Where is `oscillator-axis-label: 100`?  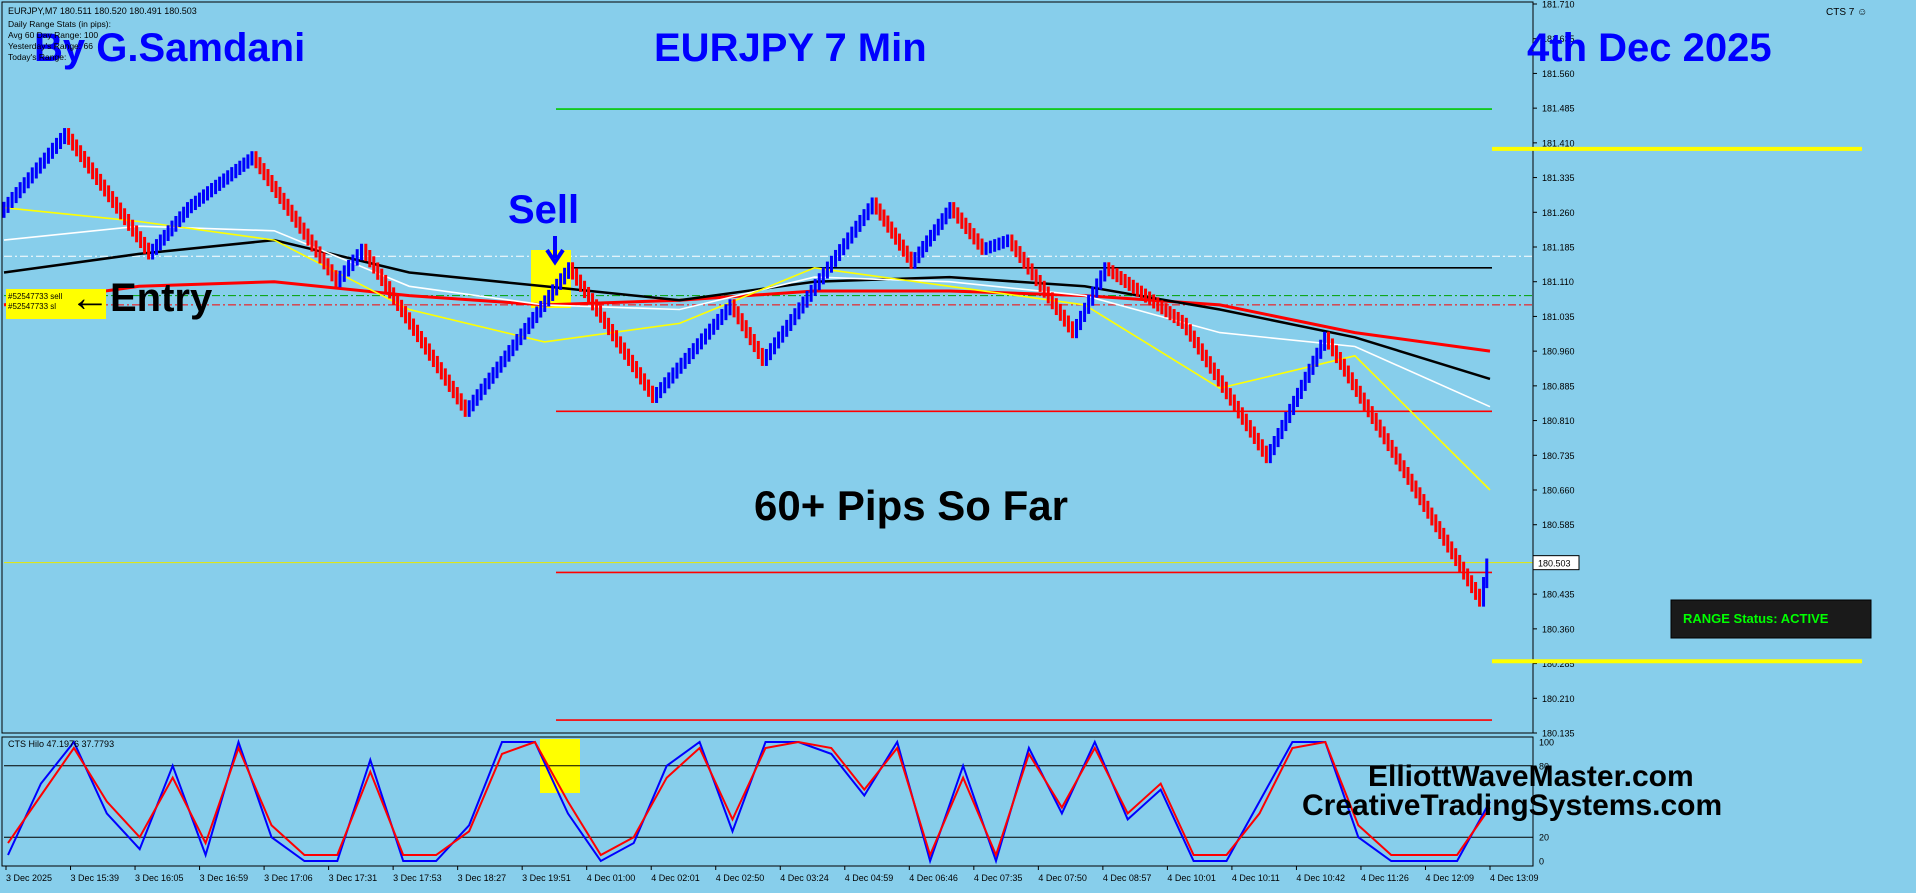
oscillator-axis-label: 100 is located at coordinates (1546, 743).